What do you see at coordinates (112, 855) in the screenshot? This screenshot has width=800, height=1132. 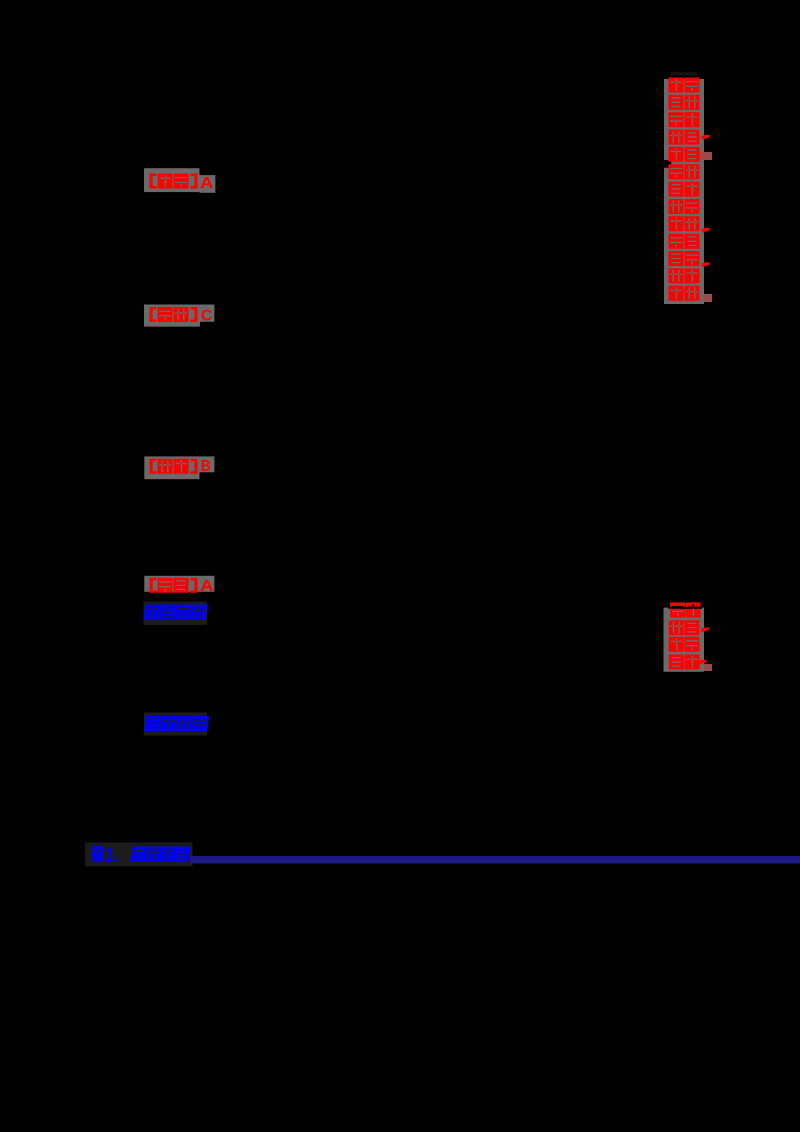 I see `svg-text: 1.` at bounding box center [112, 855].